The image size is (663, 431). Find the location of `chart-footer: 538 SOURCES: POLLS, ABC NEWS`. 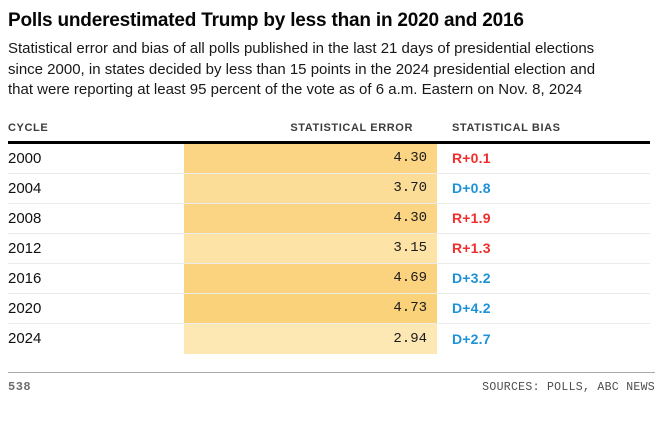

chart-footer: 538 SOURCES: POLLS, ABC NEWS is located at coordinates (331, 382).